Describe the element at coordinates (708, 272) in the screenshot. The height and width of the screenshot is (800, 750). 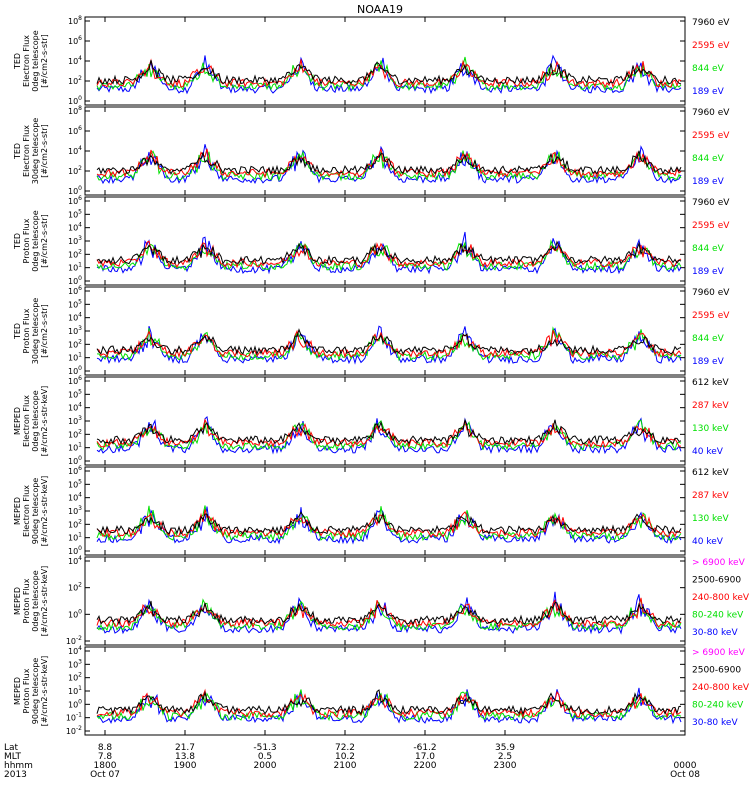
I see `legend-entry: 189 eV` at that location.